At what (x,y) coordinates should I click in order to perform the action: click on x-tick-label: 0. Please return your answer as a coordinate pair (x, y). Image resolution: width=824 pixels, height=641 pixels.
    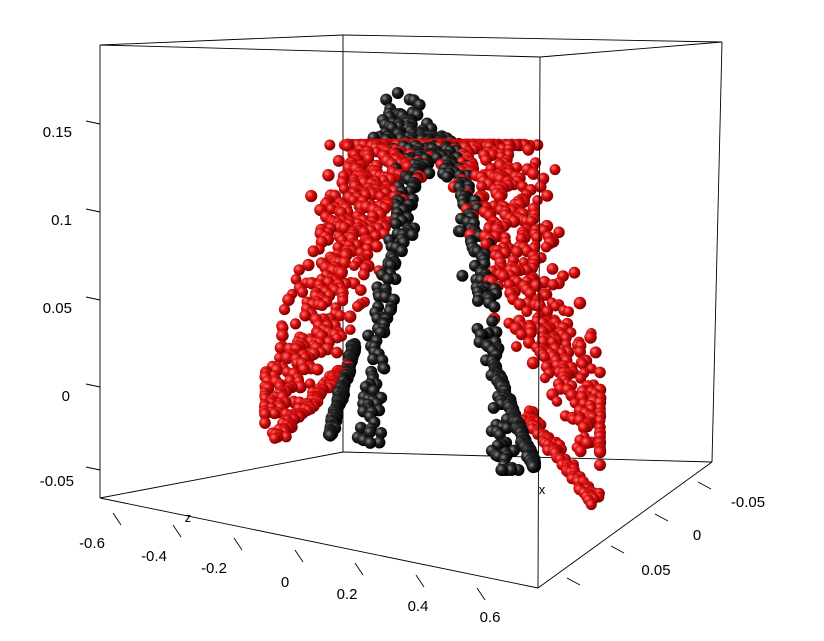
    Looking at the image, I should click on (697, 535).